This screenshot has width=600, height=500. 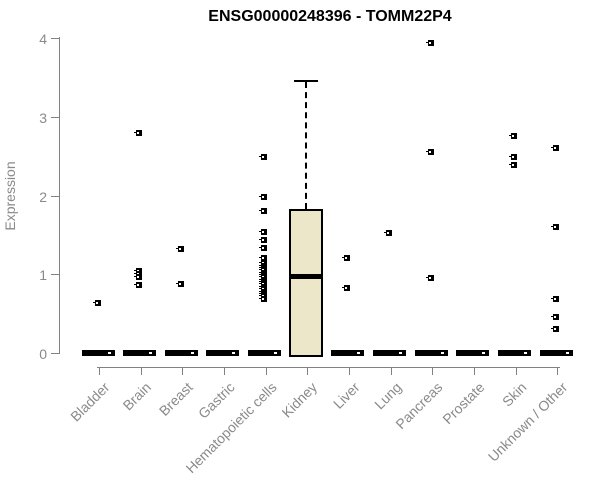 I want to click on x-tick-label-prostate: Prostate, so click(x=463, y=403).